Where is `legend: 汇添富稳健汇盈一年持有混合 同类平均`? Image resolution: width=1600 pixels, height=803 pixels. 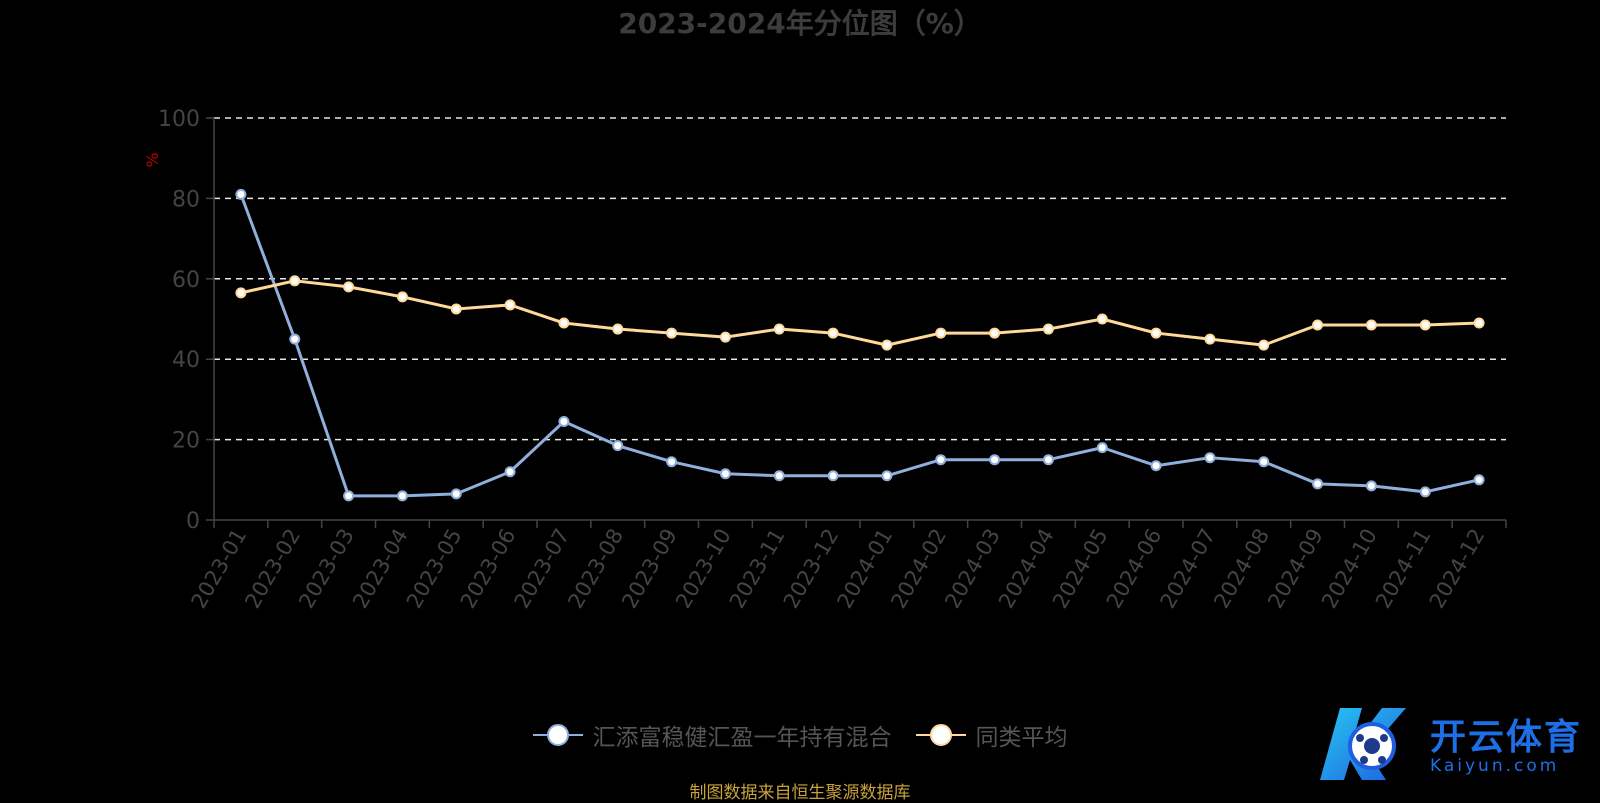
legend: 汇添富稳健汇盈一年持有混合 同类平均 is located at coordinates (800, 735).